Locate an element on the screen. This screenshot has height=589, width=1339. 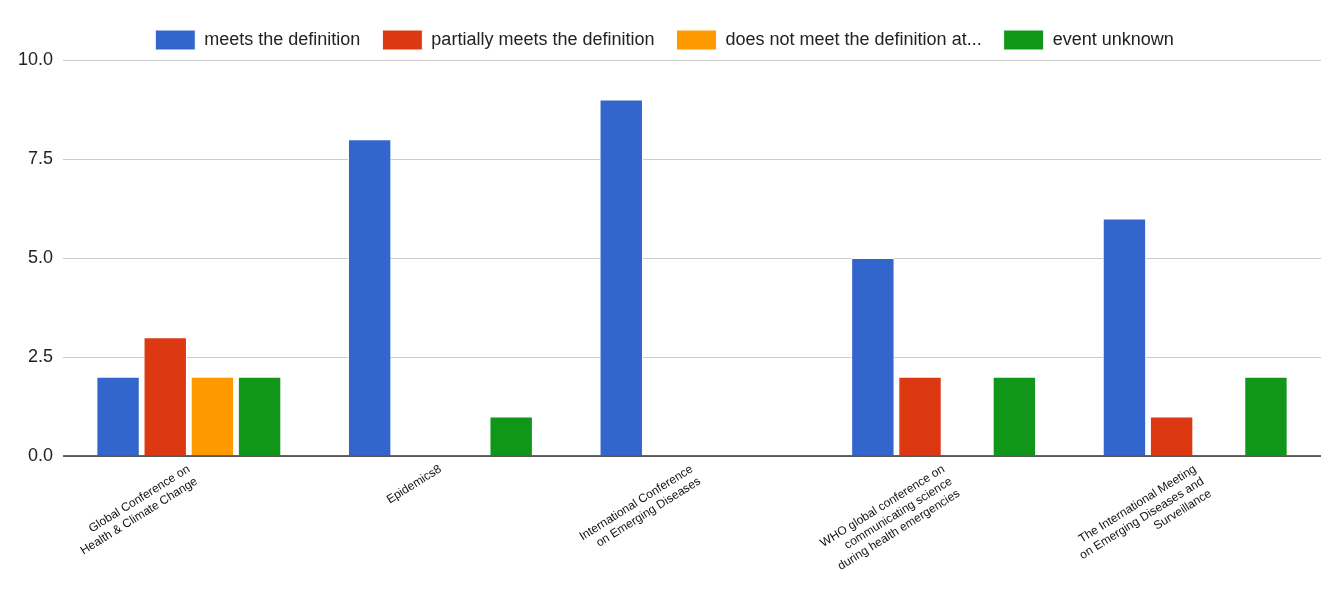
legend-label: partially meets the definition is located at coordinates (543, 38).